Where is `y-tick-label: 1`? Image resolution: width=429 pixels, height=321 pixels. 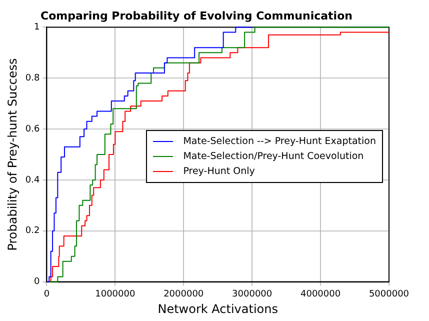
y-tick-label: 1 is located at coordinates (37, 27).